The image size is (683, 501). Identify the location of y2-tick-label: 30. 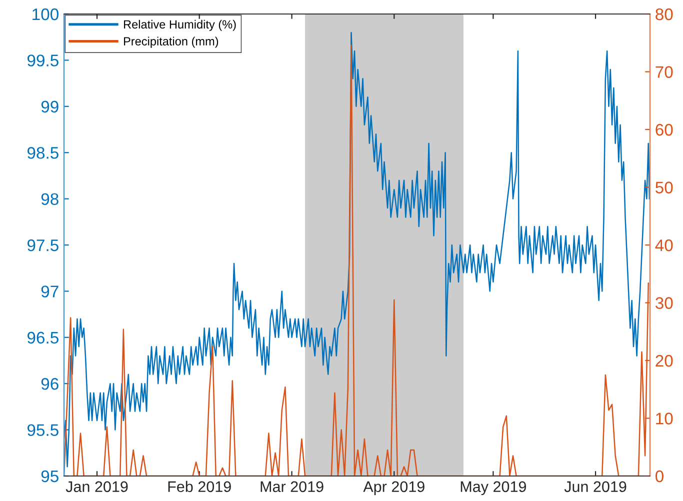
(664, 303).